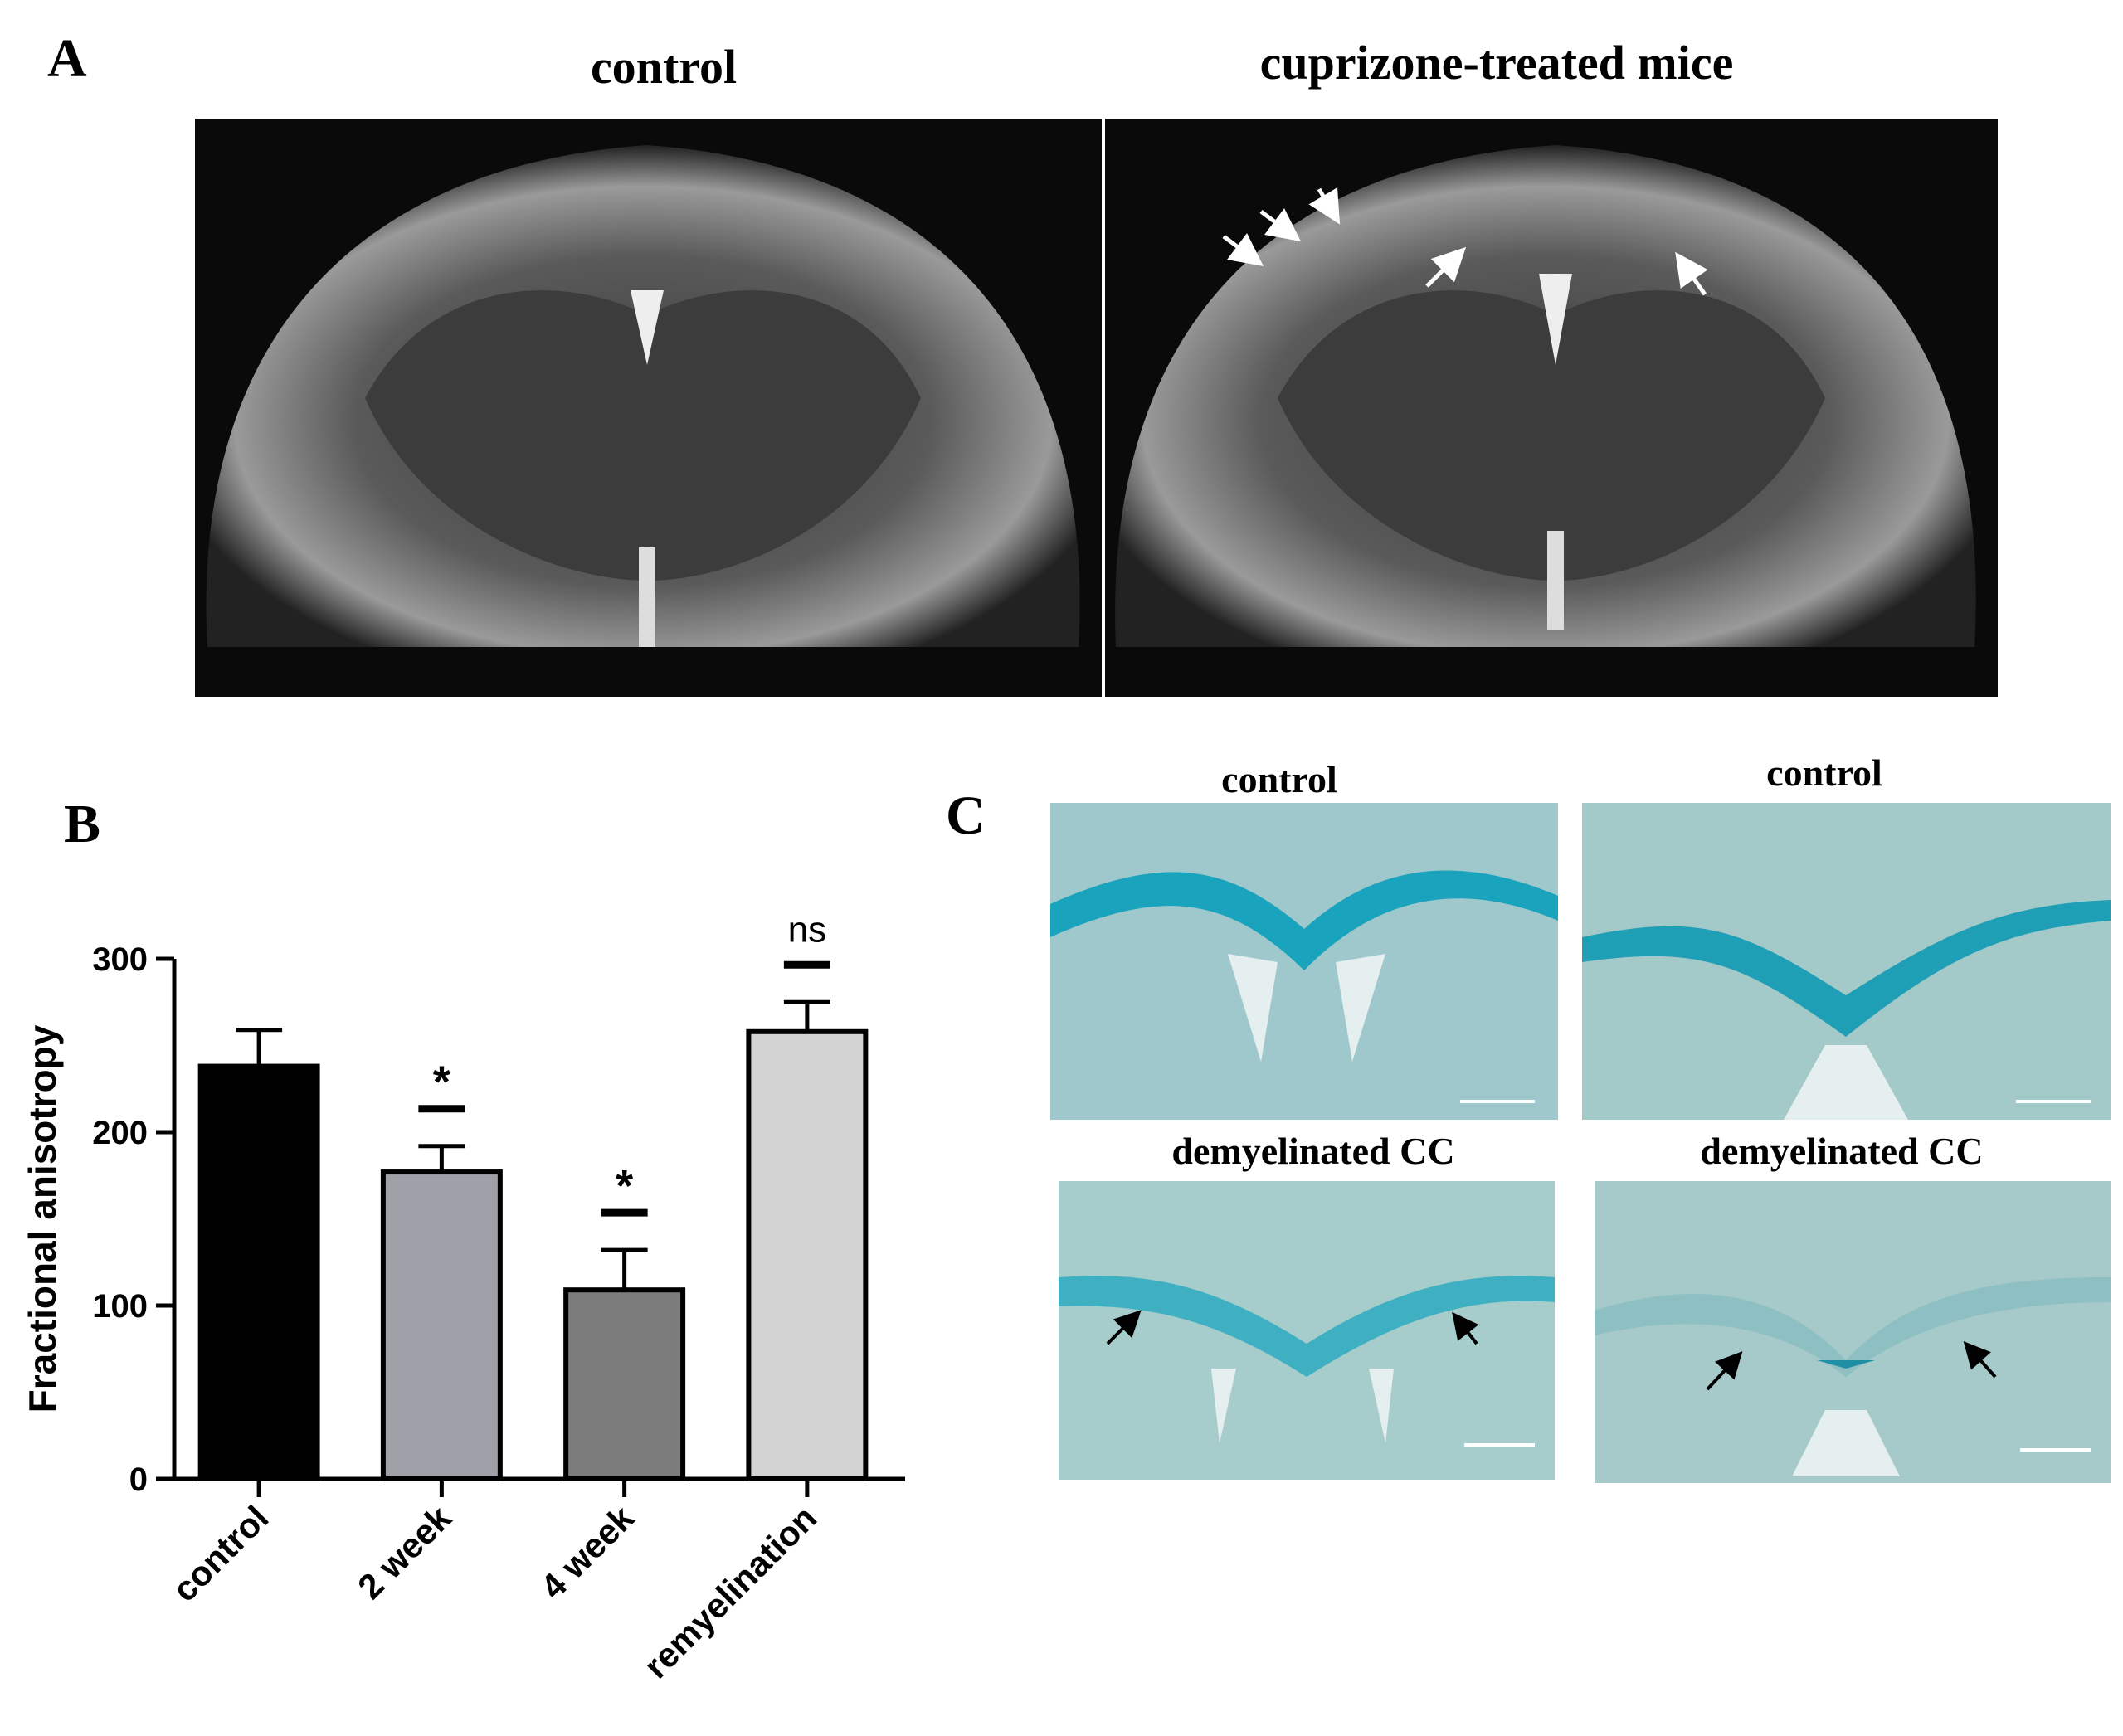 Image resolution: width=2123 pixels, height=1736 pixels. I want to click on panel-letter: C, so click(966, 815).